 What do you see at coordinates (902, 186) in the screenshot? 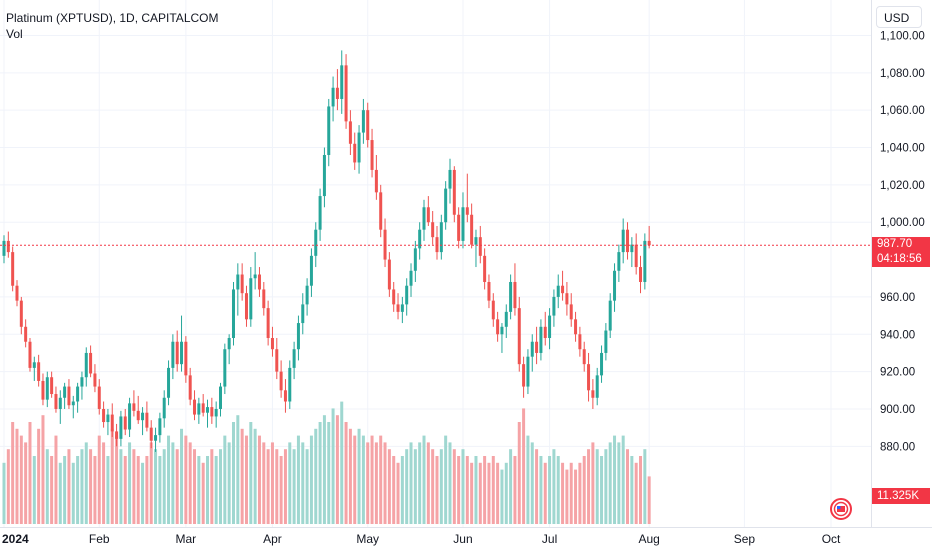
I see `price-tick-label: 1,020.00` at bounding box center [902, 186].